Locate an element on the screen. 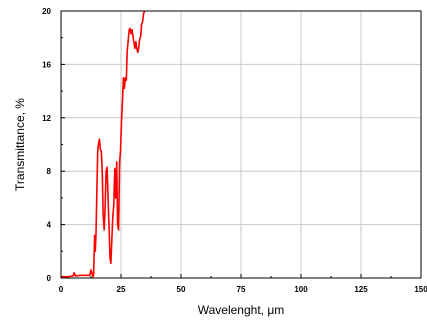 The image size is (427, 323). x-tick-labels: 0 25 50 75 100 125 150 is located at coordinates (243, 289).